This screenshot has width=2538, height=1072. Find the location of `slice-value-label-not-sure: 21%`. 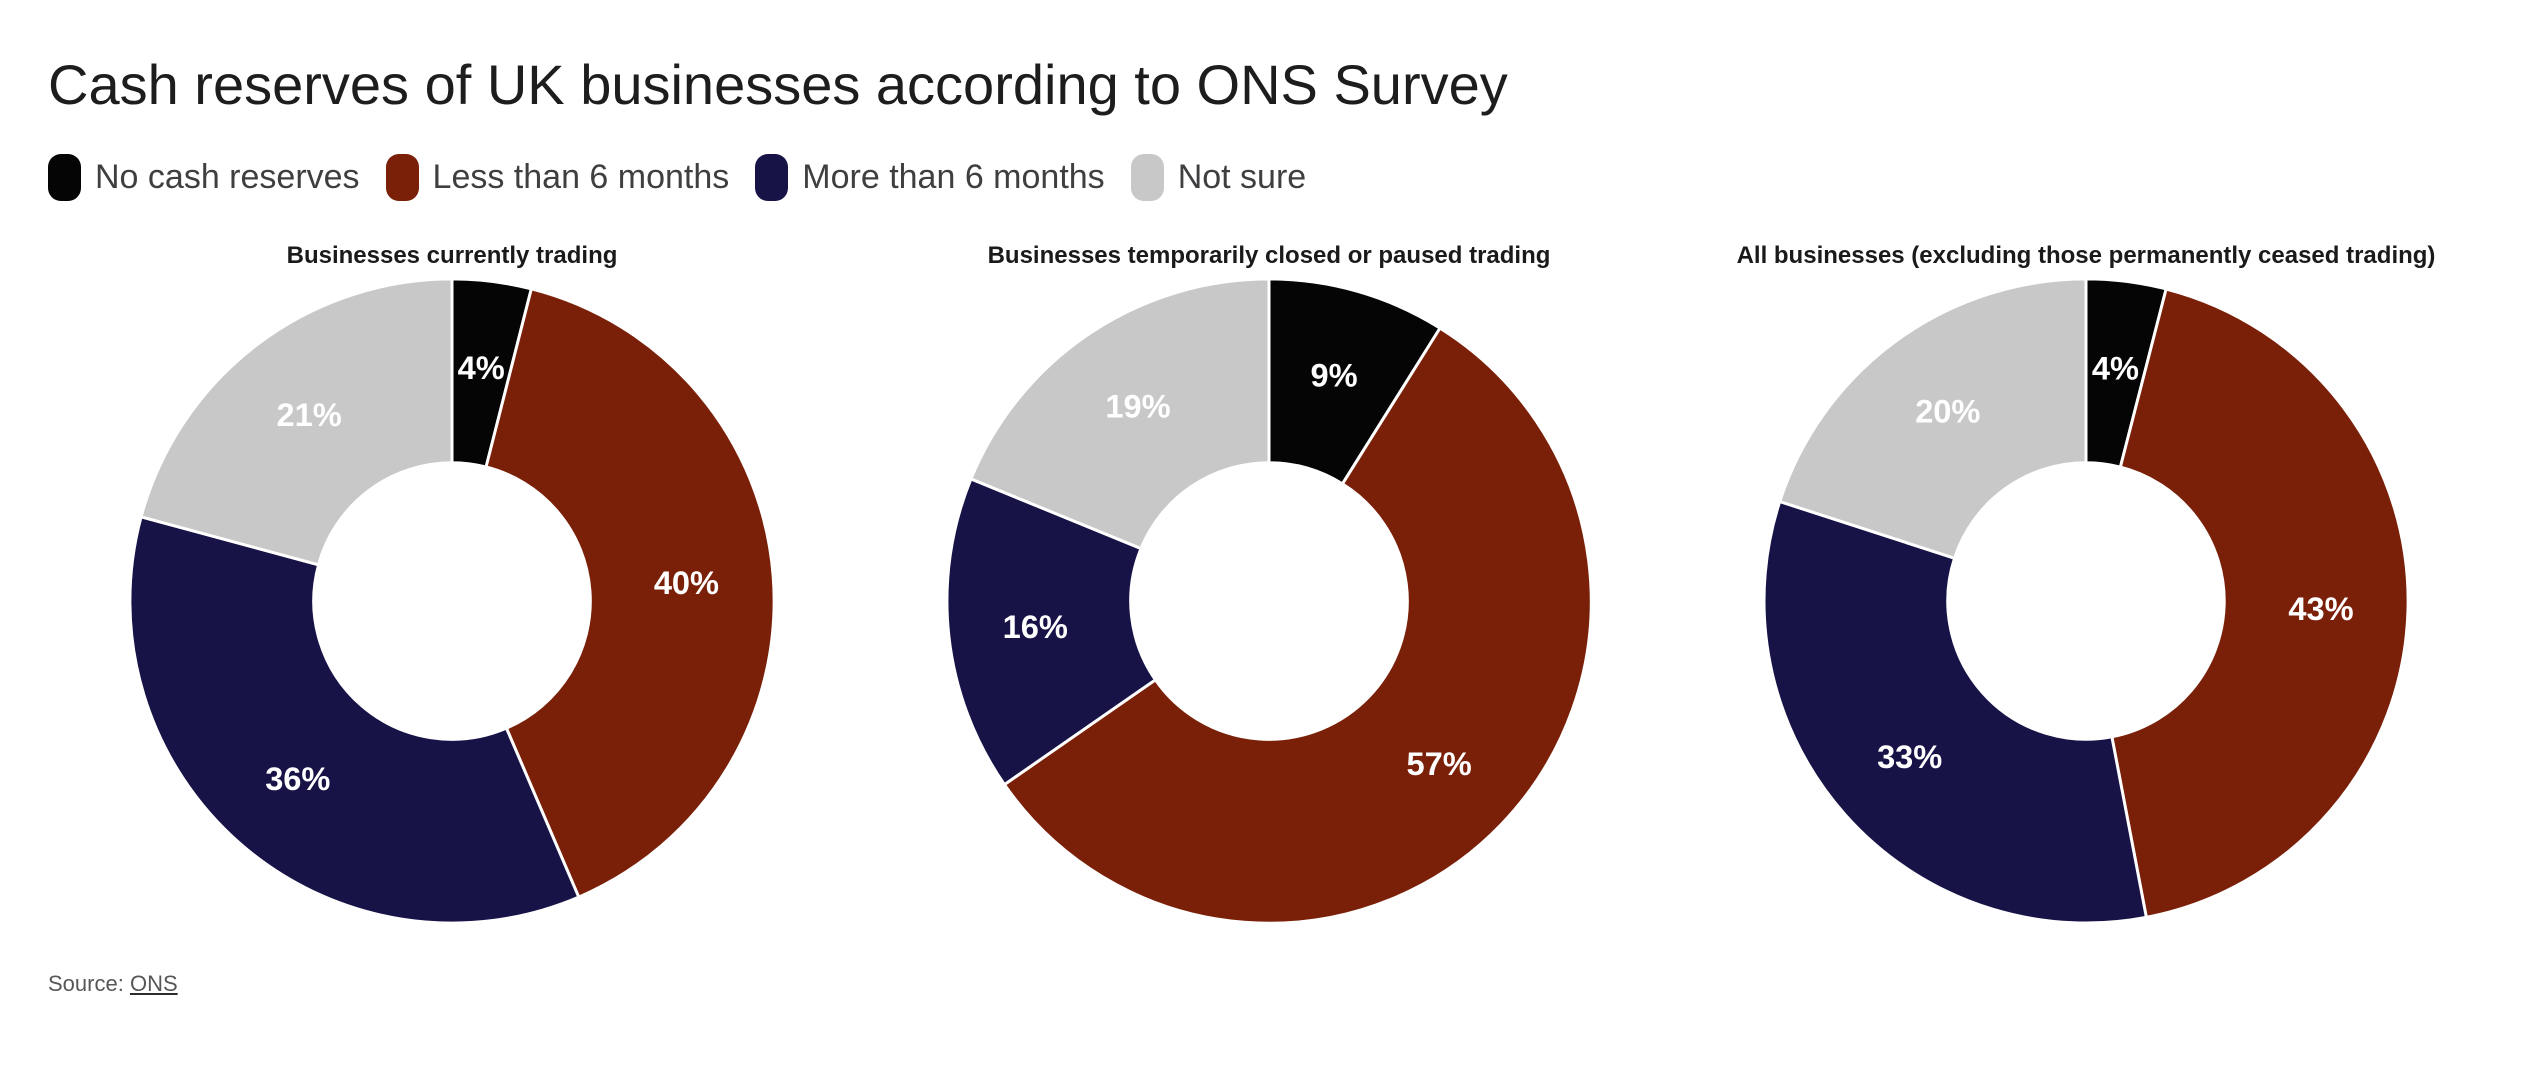

slice-value-label-not-sure: 21% is located at coordinates (309, 414).